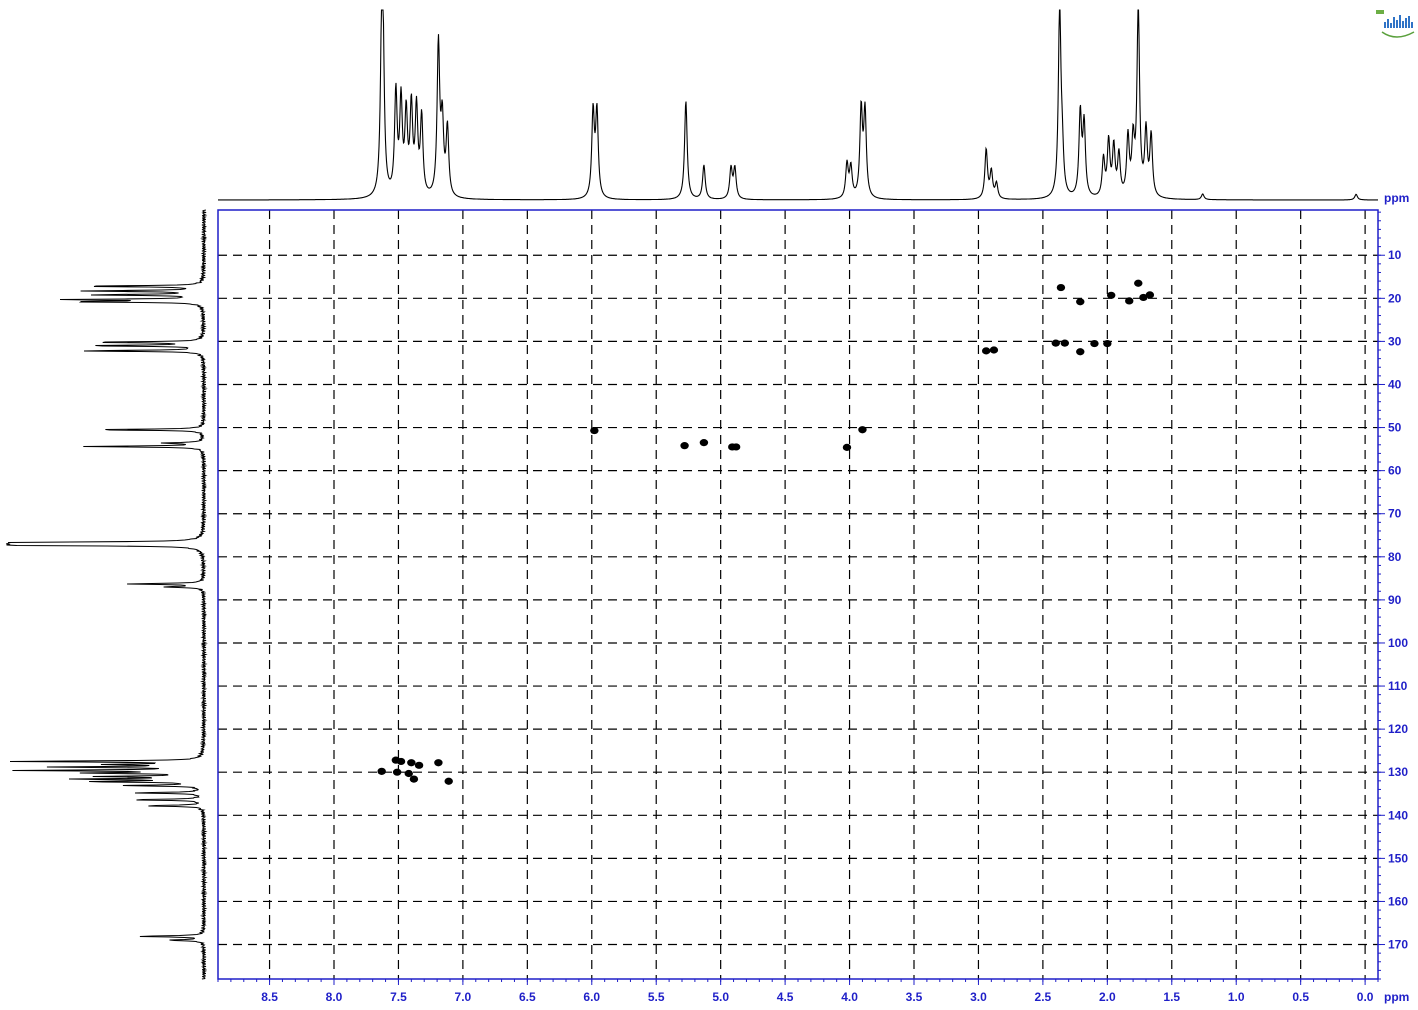 Image resolution: width=1418 pixels, height=1010 pixels. Describe the element at coordinates (1380, 12) in the screenshot. I see `logo-mark` at that location.